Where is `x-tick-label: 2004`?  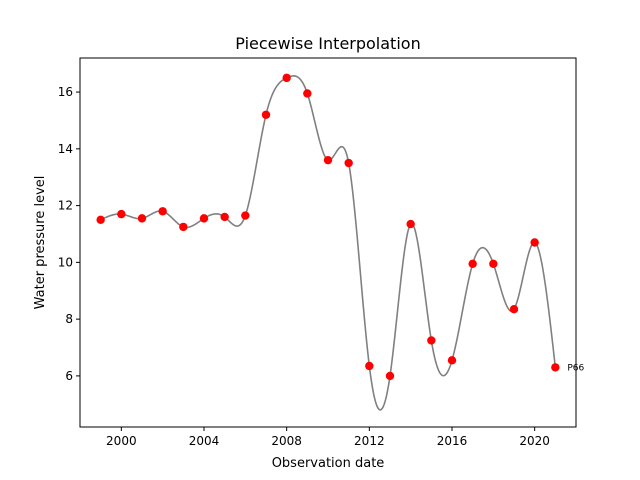
x-tick-label: 2004 is located at coordinates (204, 441).